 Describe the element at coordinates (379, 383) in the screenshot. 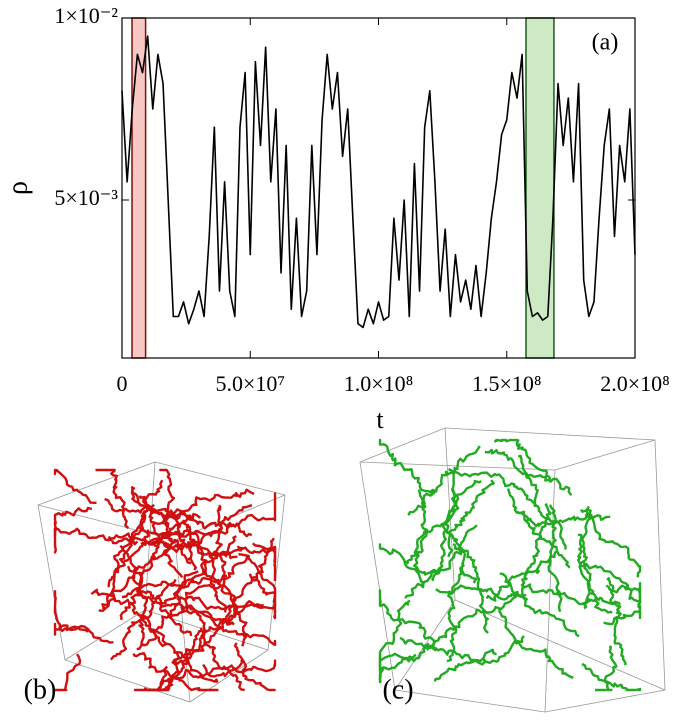

I see `x-tick-label: 1.0×10⁸` at that location.